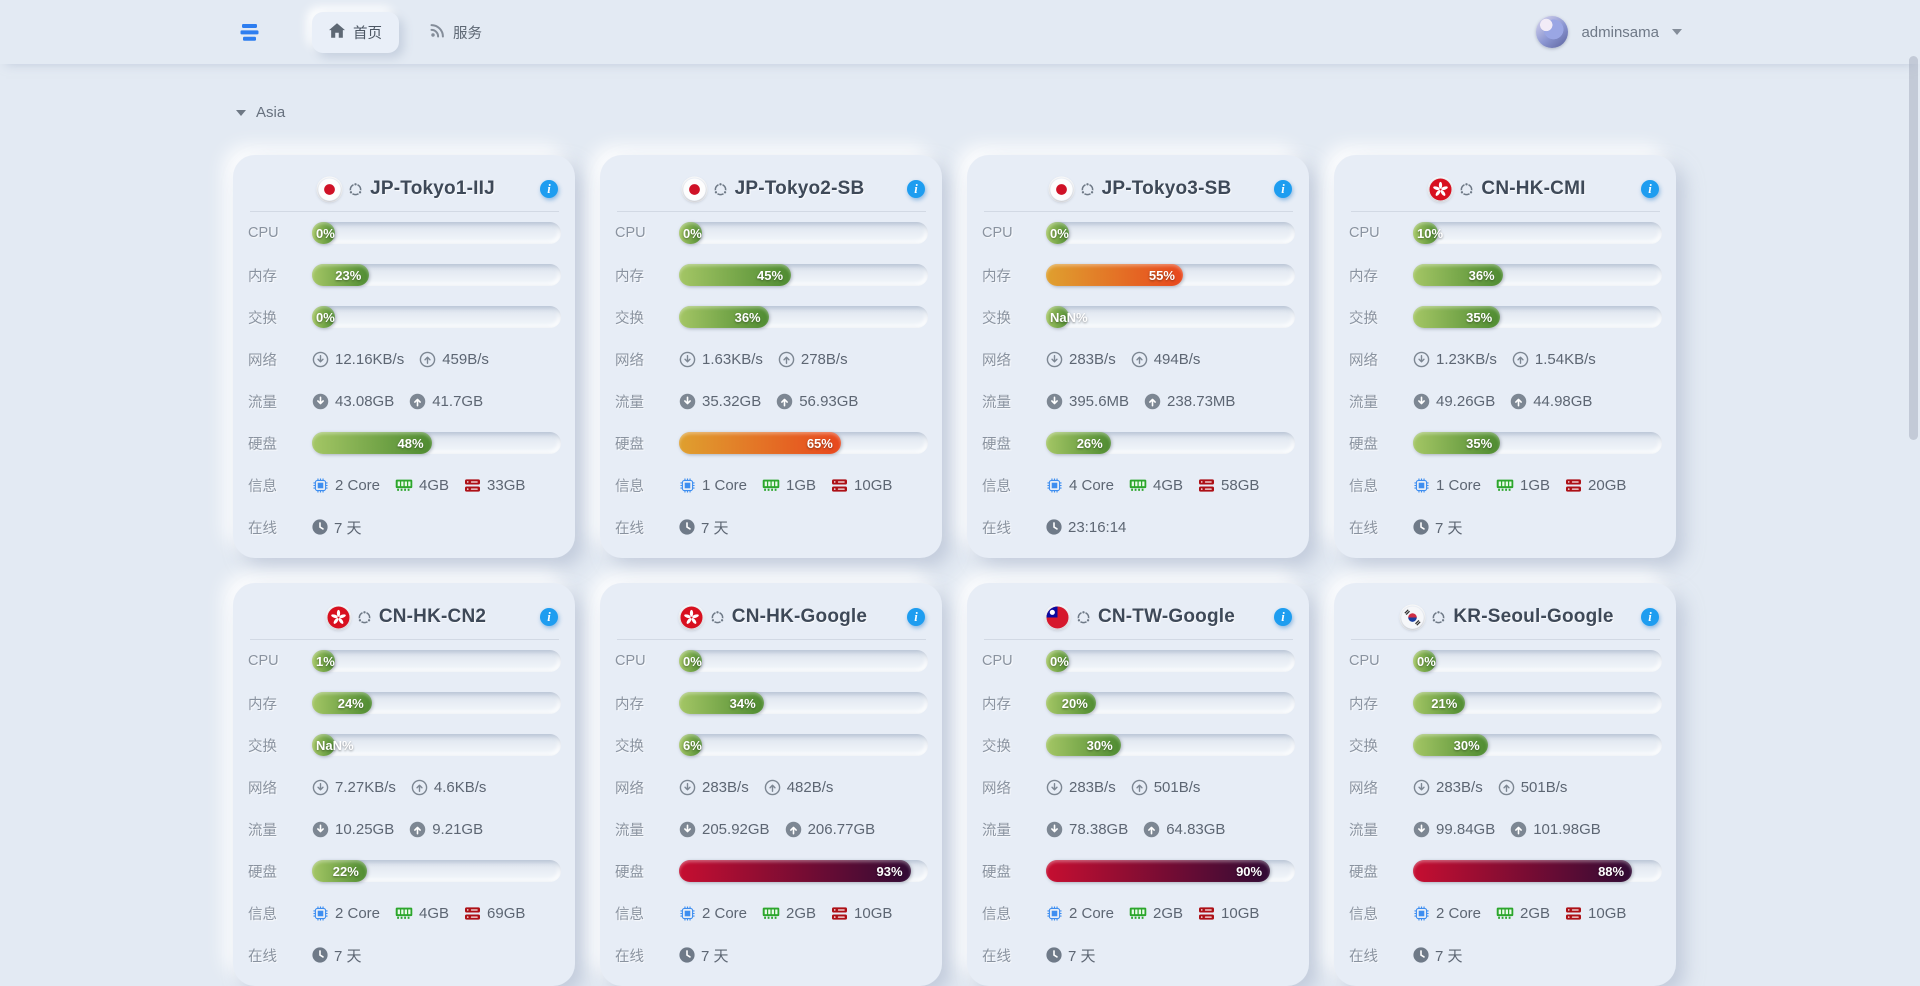  Describe the element at coordinates (1092, 485) in the screenshot. I see `cores-value: 4 Core` at that location.